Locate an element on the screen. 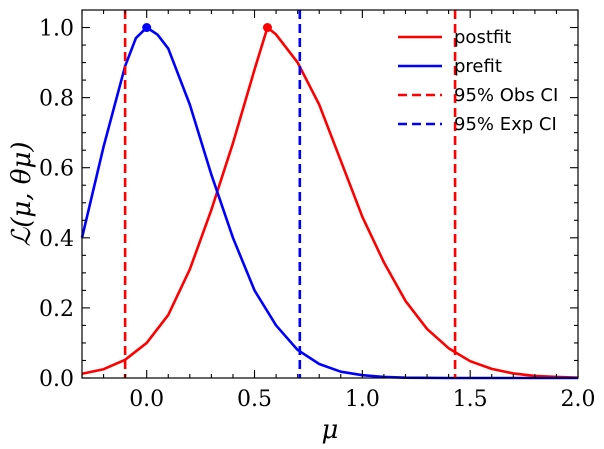 This screenshot has width=604, height=449. x-tick-label: 1.5 is located at coordinates (470, 399).